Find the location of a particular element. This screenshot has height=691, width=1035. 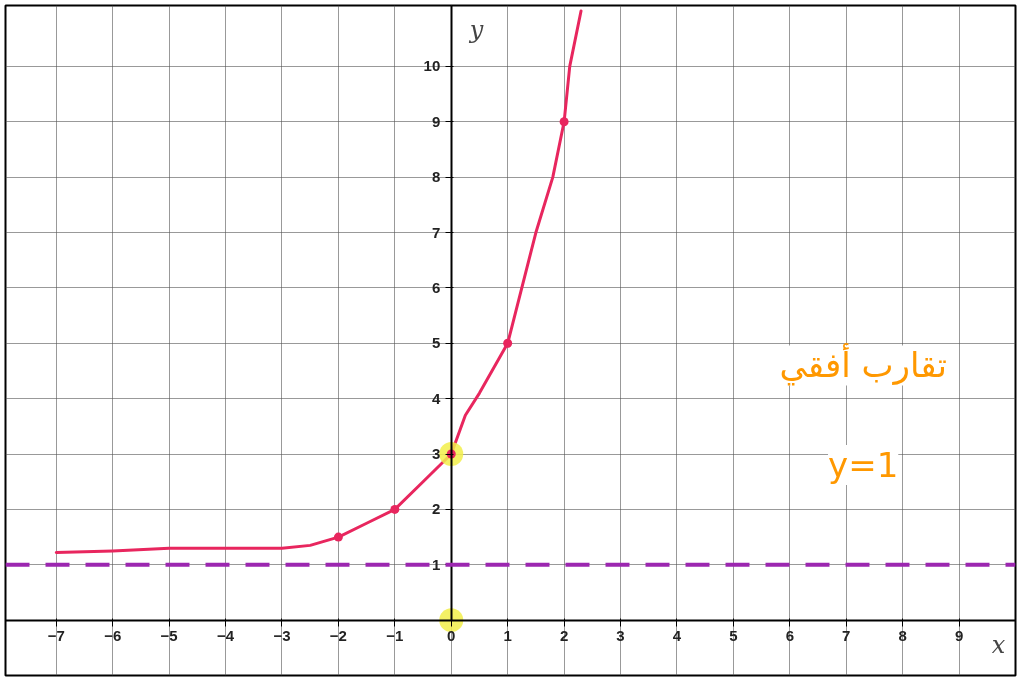

y-tick-label: 2 is located at coordinates (436, 509).